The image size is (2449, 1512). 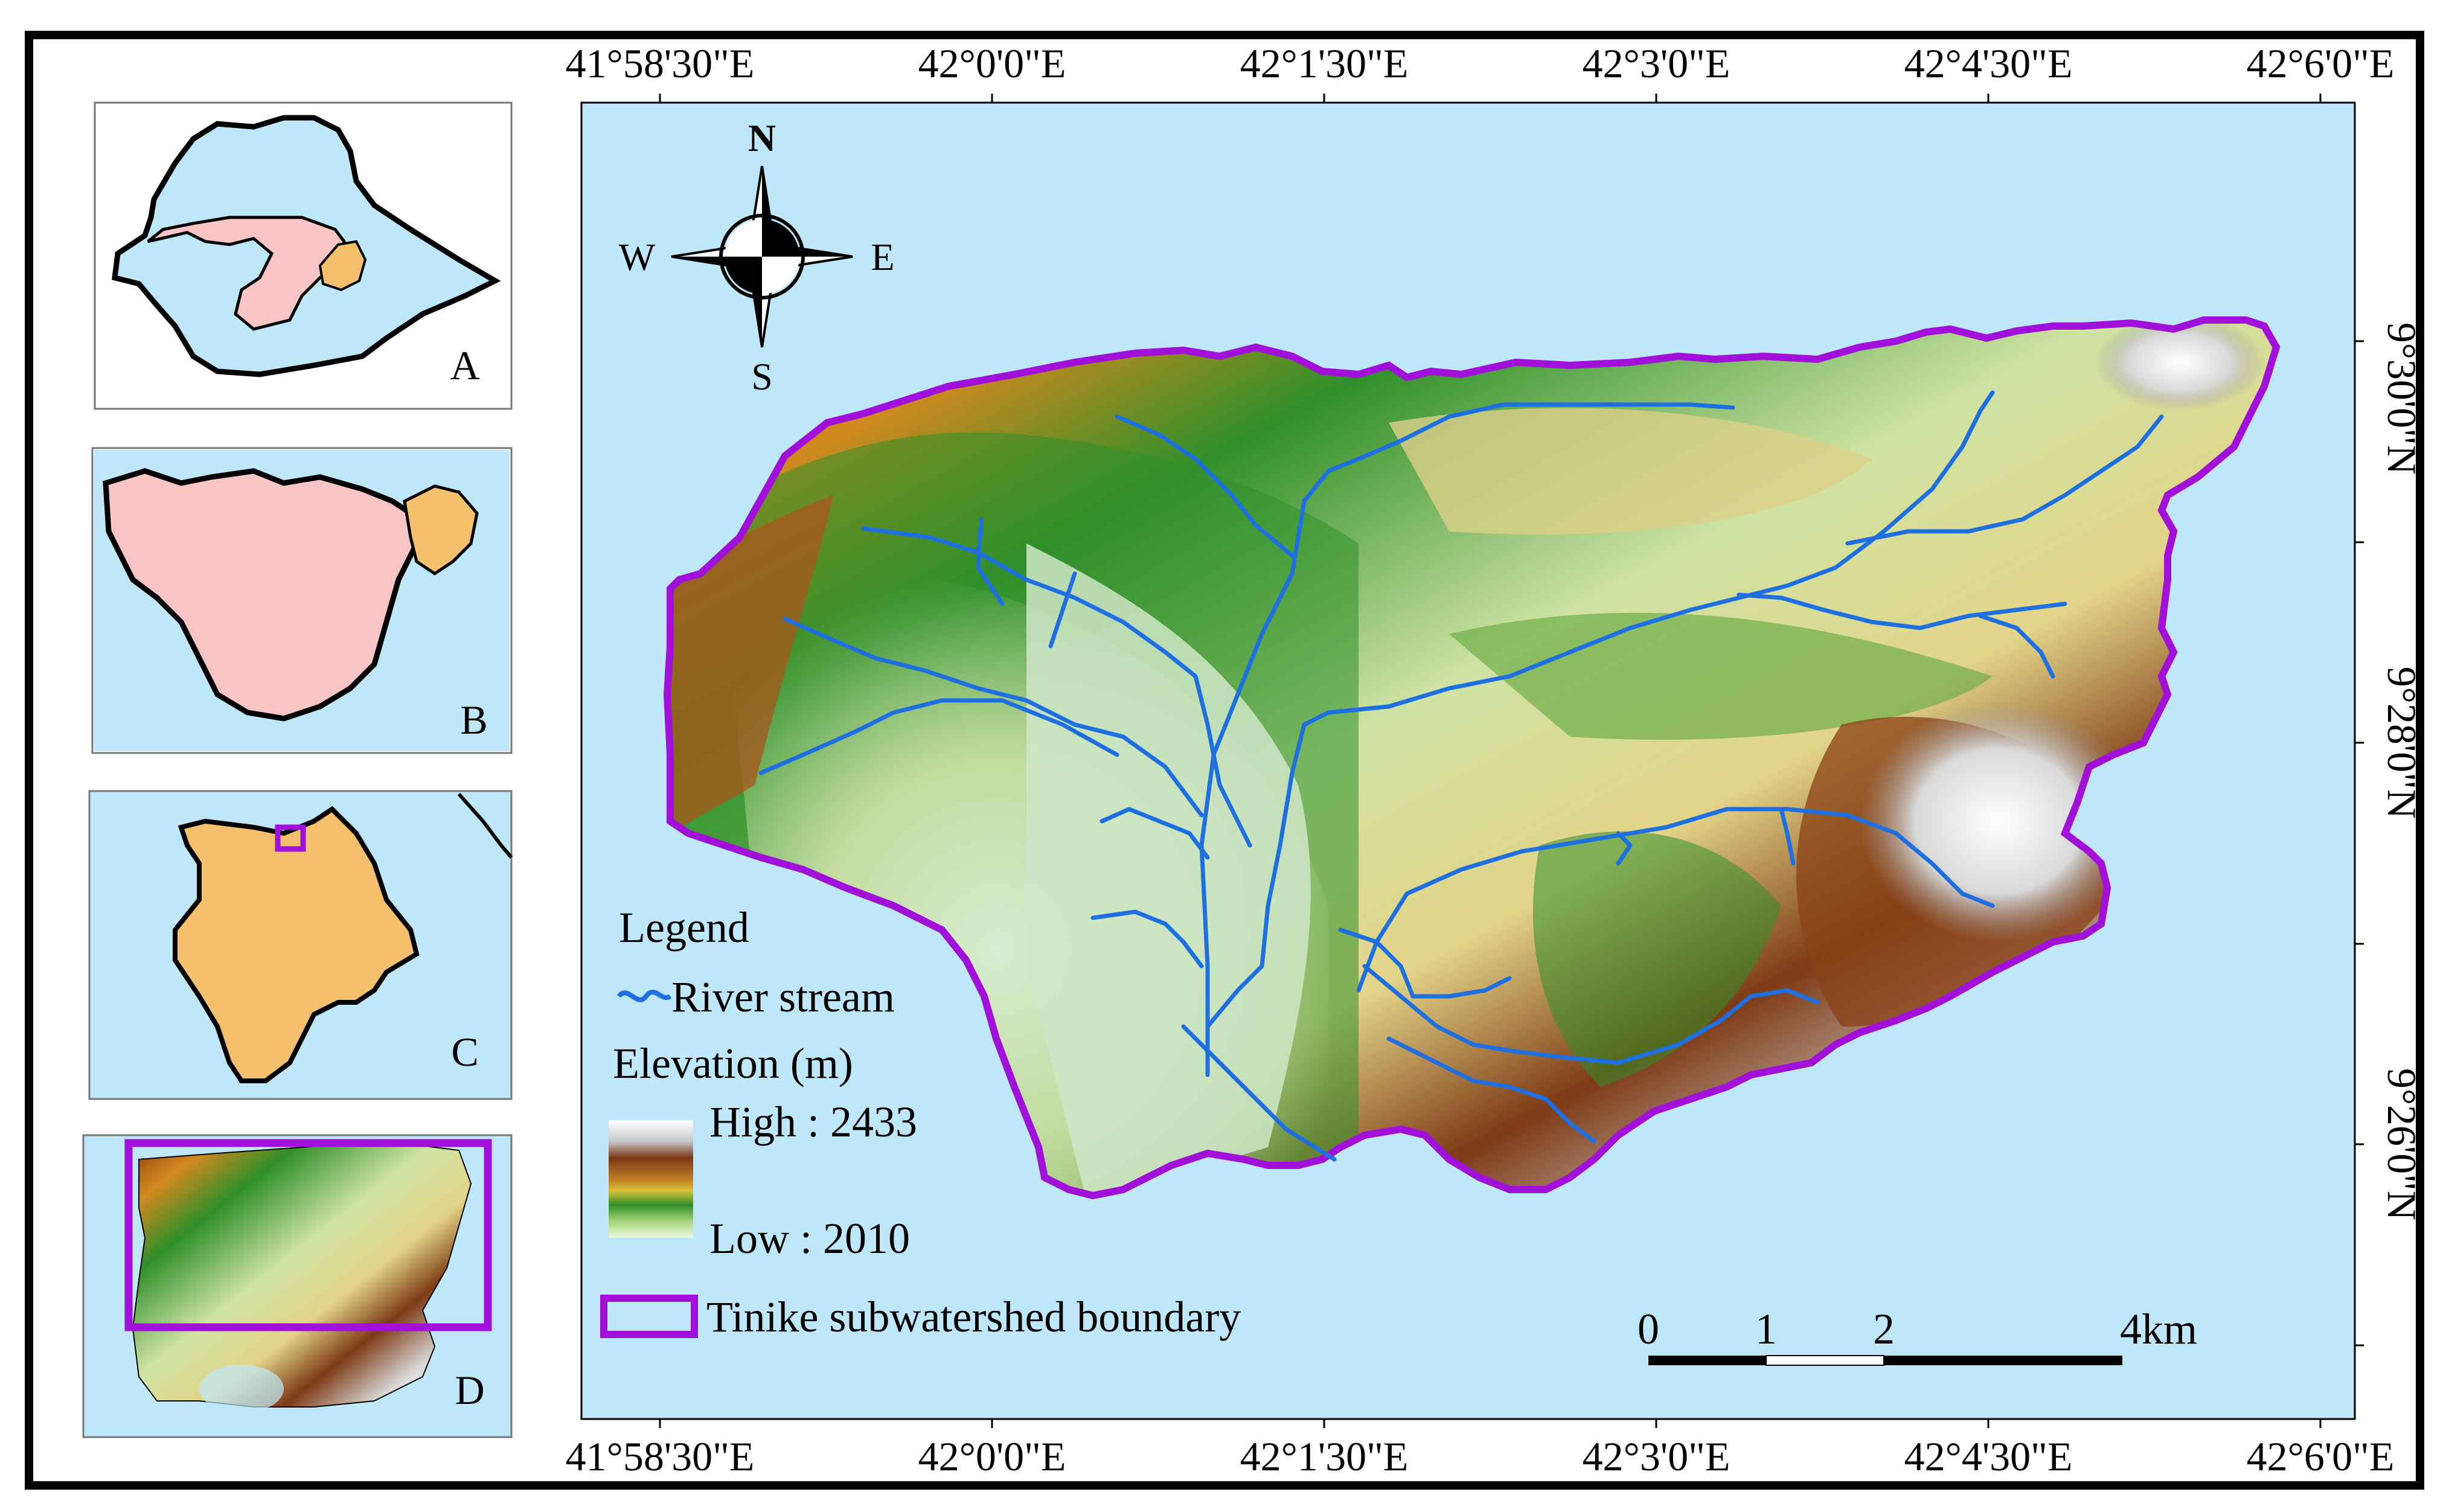 What do you see at coordinates (464, 1052) in the screenshot?
I see `inset-c-label: C` at bounding box center [464, 1052].